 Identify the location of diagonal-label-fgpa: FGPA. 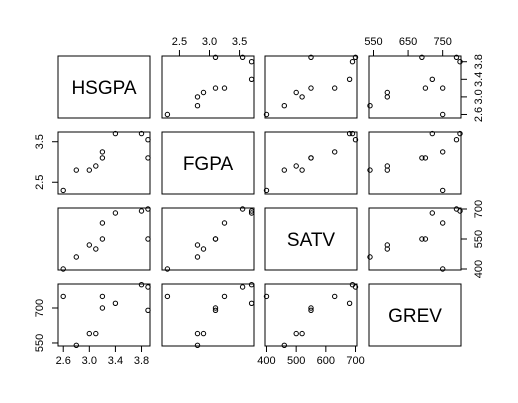
(208, 164).